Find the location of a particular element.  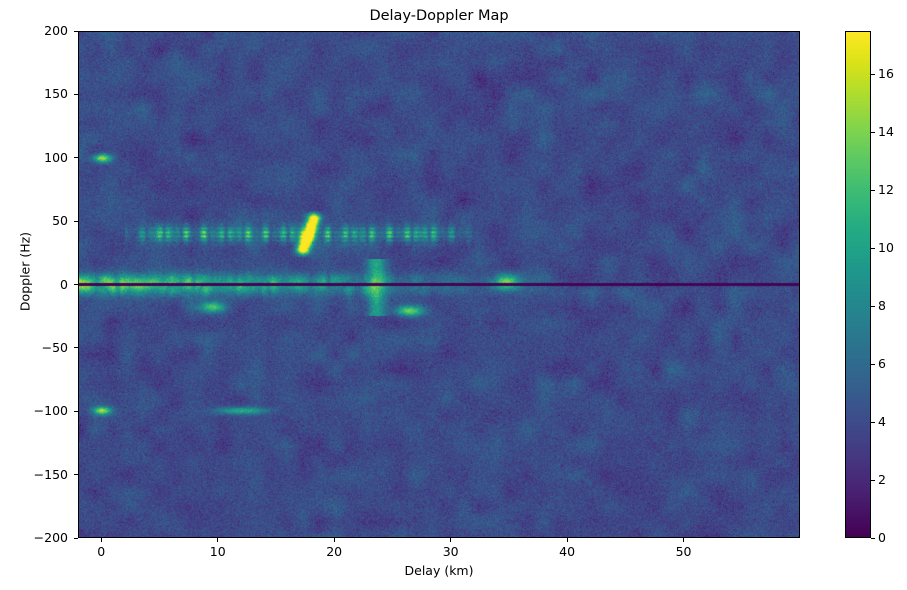

x-tick-label: 10 is located at coordinates (217, 551).